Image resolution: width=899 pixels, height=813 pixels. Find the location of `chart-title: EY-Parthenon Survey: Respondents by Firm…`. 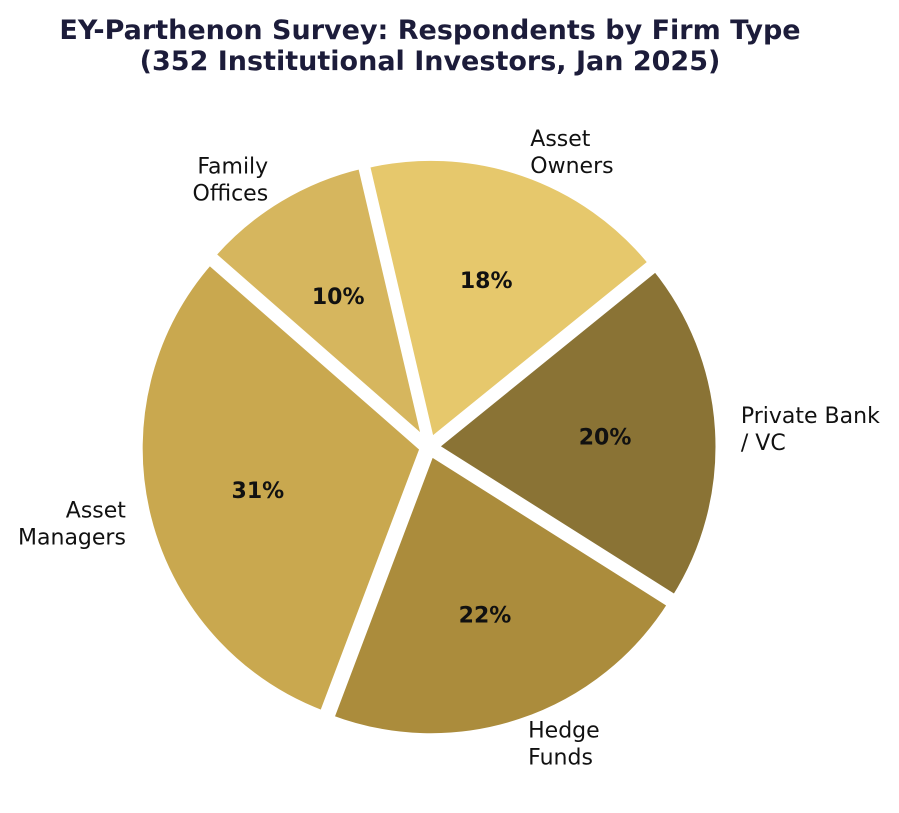

chart-title: EY-Parthenon Survey: Respondents by Firm… is located at coordinates (429, 30).